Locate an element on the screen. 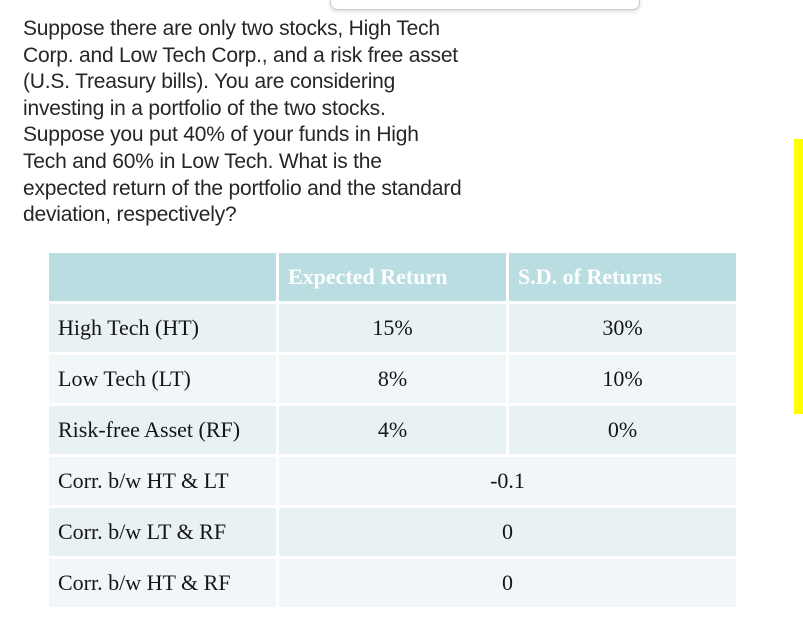 The height and width of the screenshot is (643, 803). expected-return-value: 8% is located at coordinates (392, 379).